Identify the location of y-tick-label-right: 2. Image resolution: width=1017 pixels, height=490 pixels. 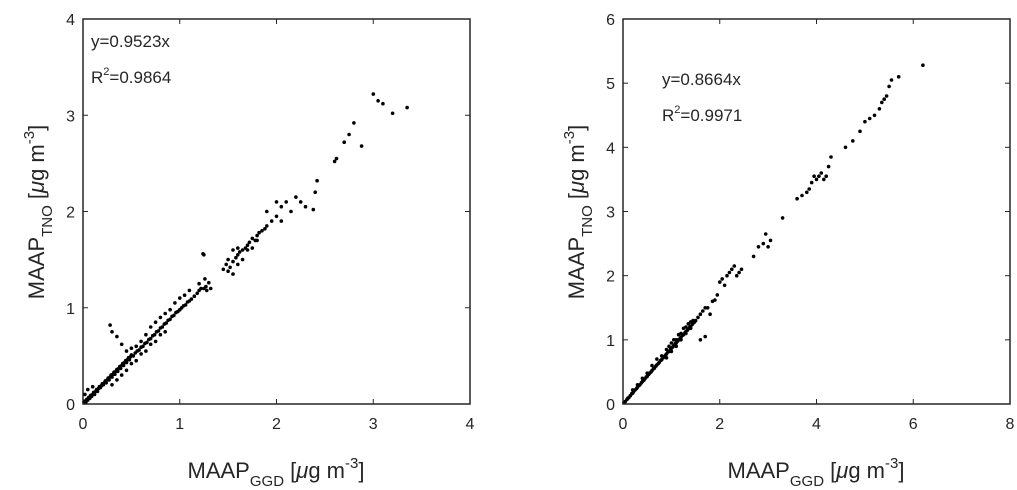
(610, 277).